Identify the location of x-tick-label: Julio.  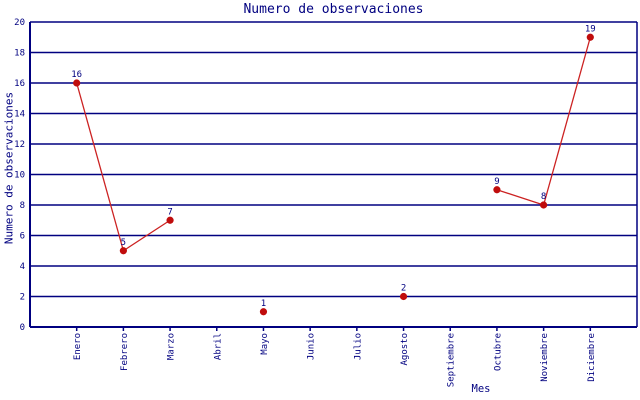
(358, 346).